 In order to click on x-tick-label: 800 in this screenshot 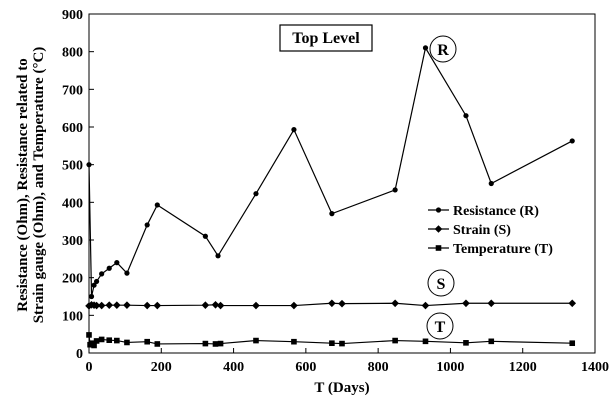, I will do `click(378, 367)`.